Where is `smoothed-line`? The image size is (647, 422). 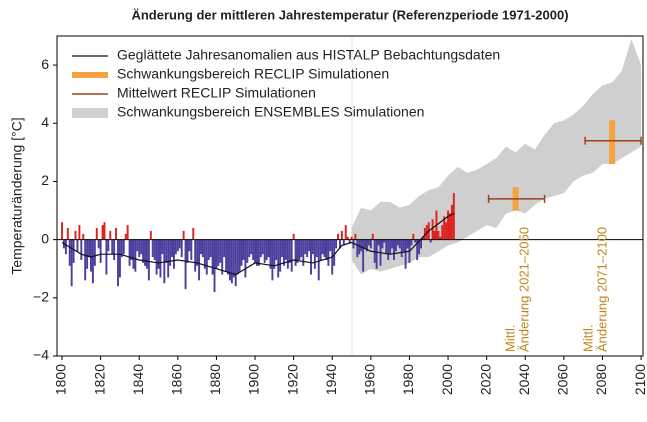 smoothed-line is located at coordinates (258, 244).